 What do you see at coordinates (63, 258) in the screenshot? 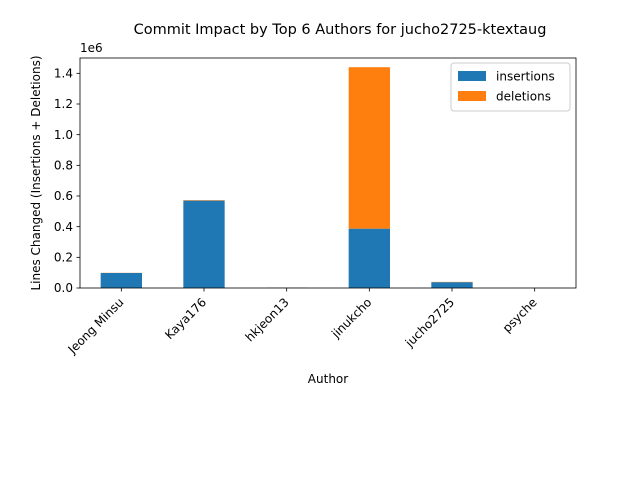
I see `y-tick-label: 0.2` at bounding box center [63, 258].